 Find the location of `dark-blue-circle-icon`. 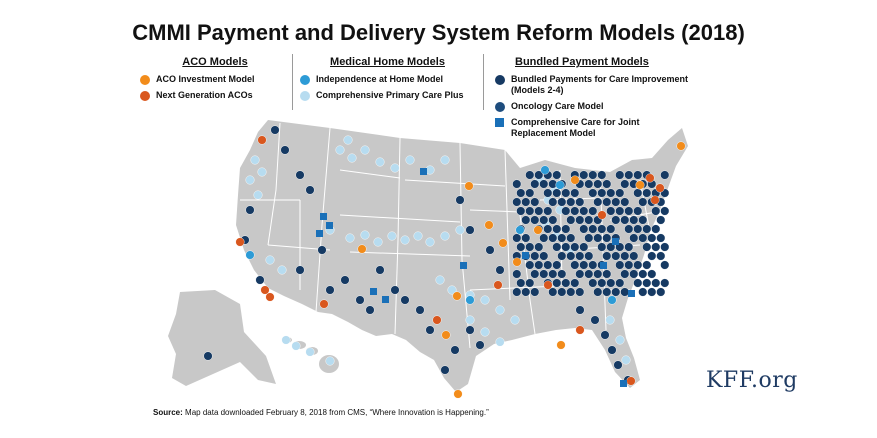

dark-blue-circle-icon is located at coordinates (500, 107).